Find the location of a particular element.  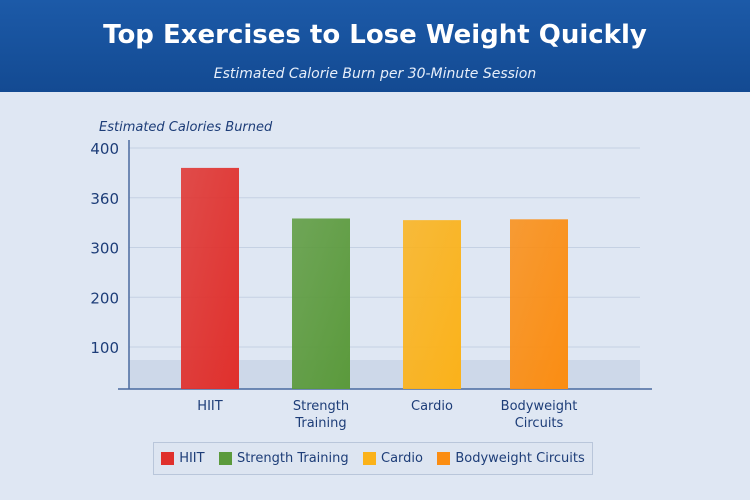

y-tick-label: 400 is located at coordinates (104, 149).